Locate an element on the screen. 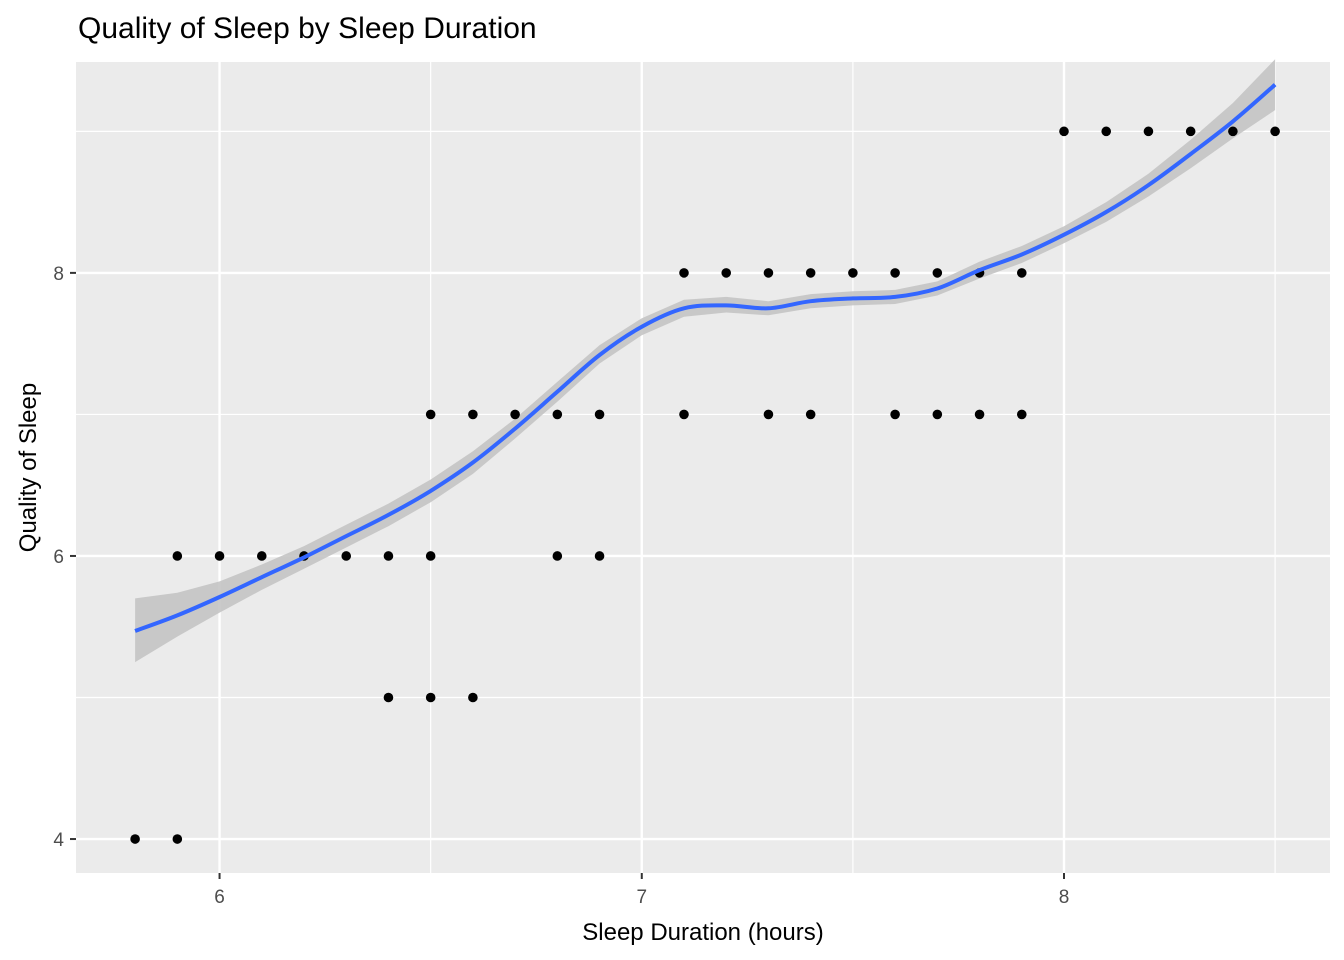 This screenshot has height=960, width=1344. y-axis-ticks: 4 6 8 is located at coordinates (64, 557).